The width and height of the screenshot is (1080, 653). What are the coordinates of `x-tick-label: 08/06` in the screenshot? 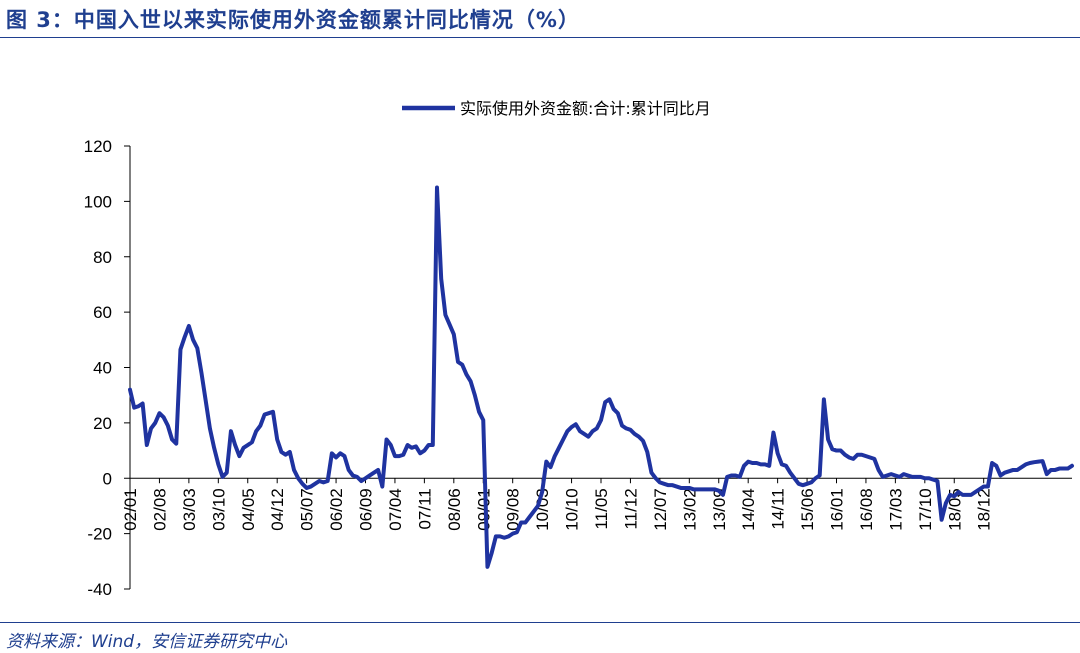 It's located at (454, 509).